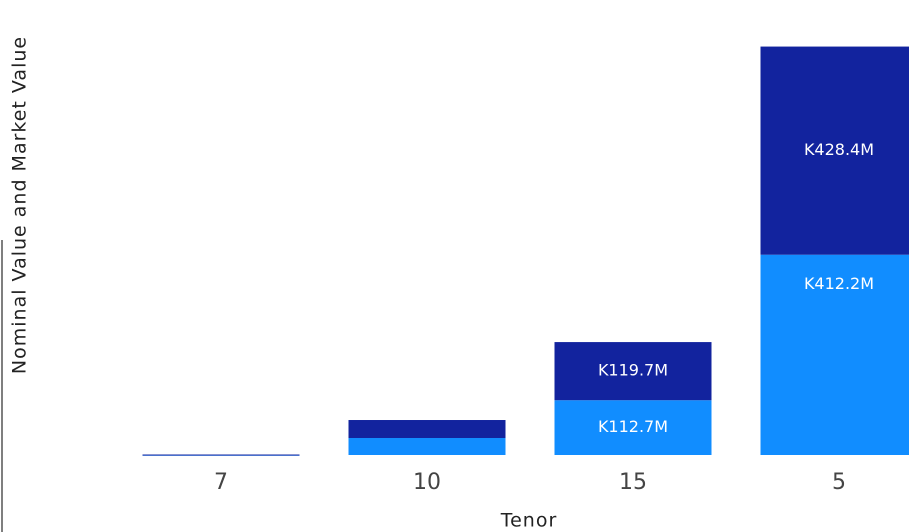  I want to click on y-axis-title: Nominal Value and Market Value, so click(20, 205).